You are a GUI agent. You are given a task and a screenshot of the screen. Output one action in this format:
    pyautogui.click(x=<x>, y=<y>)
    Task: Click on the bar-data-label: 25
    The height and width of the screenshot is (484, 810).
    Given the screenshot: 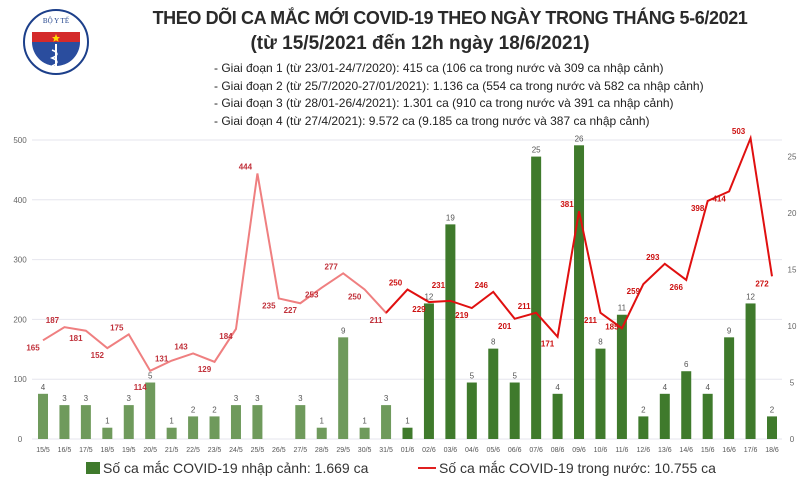 What is the action you would take?
    pyautogui.click(x=536, y=150)
    